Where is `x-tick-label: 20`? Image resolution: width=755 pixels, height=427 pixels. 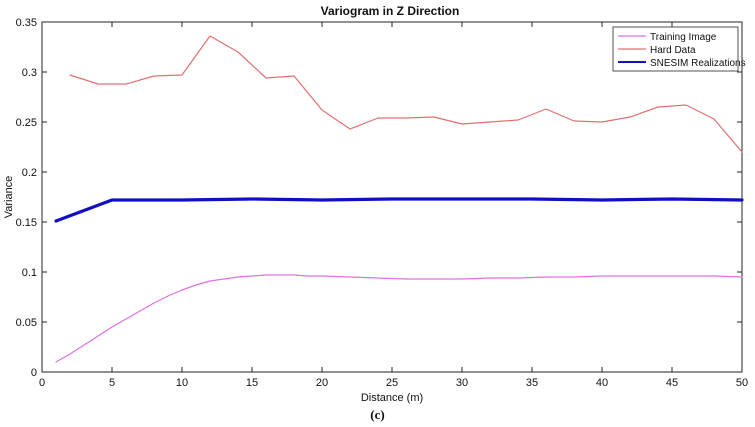 x-tick-label: 20 is located at coordinates (322, 383).